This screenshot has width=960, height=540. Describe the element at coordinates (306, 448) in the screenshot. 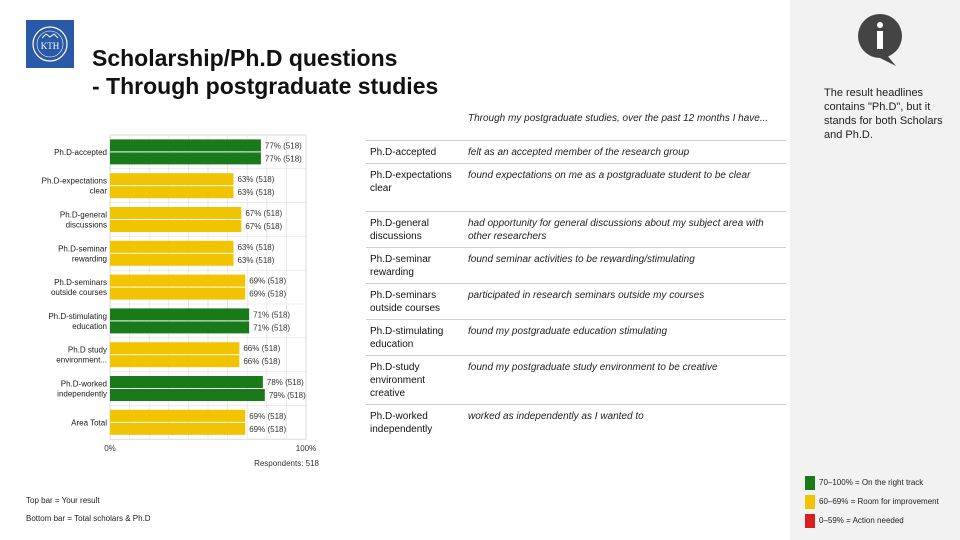

I see `x-tick-label: 100%` at that location.